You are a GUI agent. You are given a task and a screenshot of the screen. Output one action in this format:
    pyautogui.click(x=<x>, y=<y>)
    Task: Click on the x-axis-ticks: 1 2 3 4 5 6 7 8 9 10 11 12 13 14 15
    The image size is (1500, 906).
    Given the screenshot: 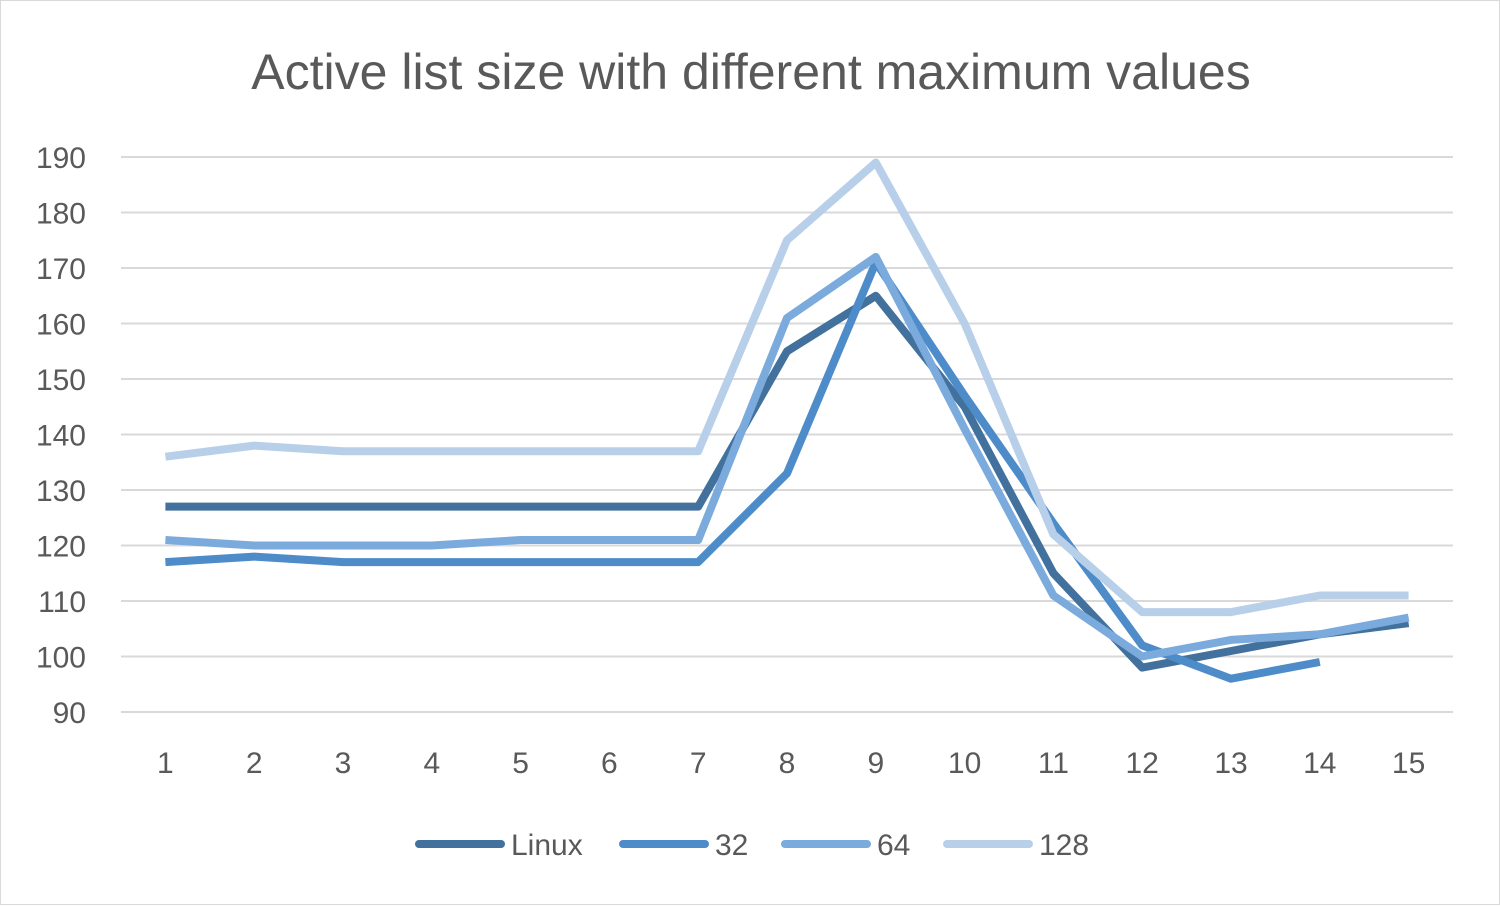 What is the action you would take?
    pyautogui.click(x=791, y=763)
    